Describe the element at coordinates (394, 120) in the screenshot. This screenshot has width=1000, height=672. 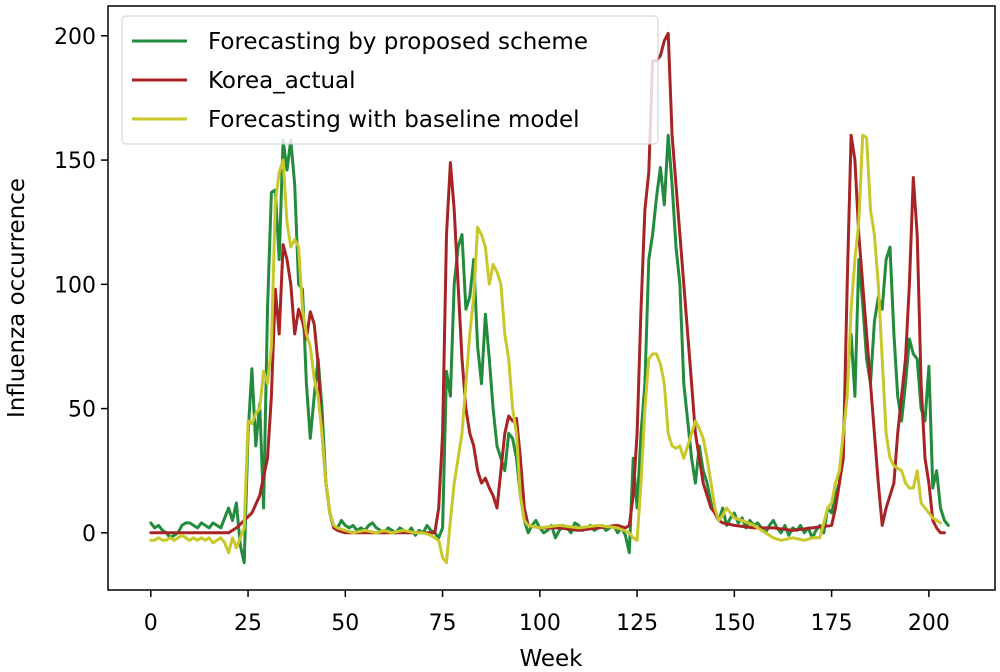
I see `legend-label-3: Forecasting with baseline model` at that location.